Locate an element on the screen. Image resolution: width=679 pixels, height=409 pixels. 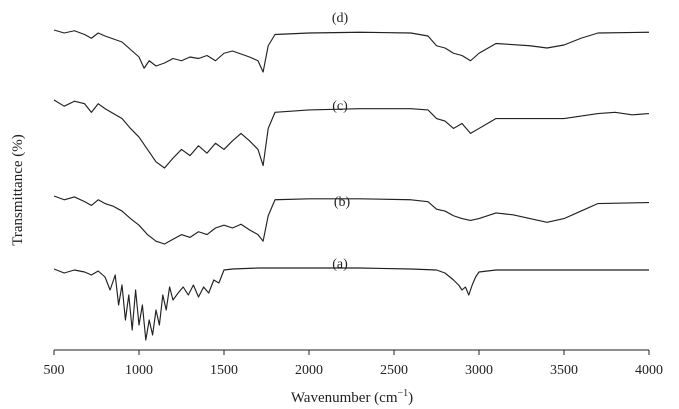
spectrum-line-d is located at coordinates (351, 51).